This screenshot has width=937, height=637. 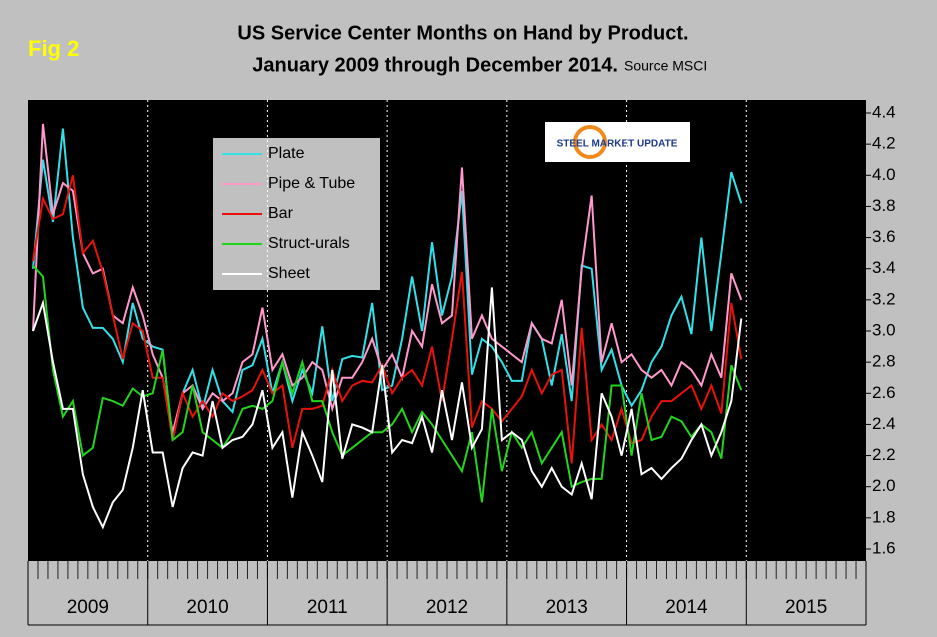 What do you see at coordinates (884, 485) in the screenshot?
I see `y-tick-label: 2.0` at bounding box center [884, 485].